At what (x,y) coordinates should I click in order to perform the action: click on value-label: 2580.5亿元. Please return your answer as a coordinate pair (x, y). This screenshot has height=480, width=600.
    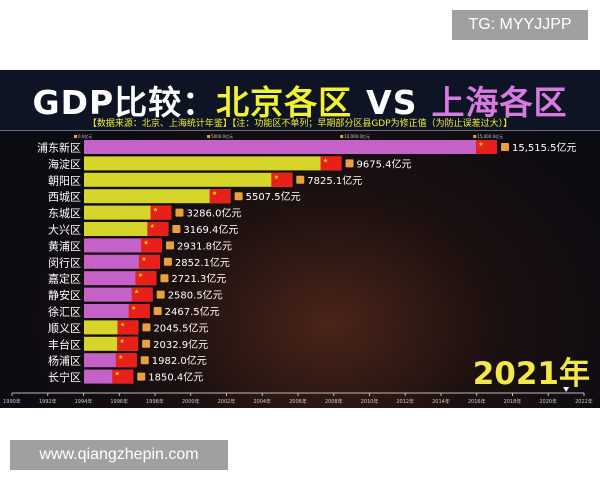
    Looking at the image, I should click on (195, 295).